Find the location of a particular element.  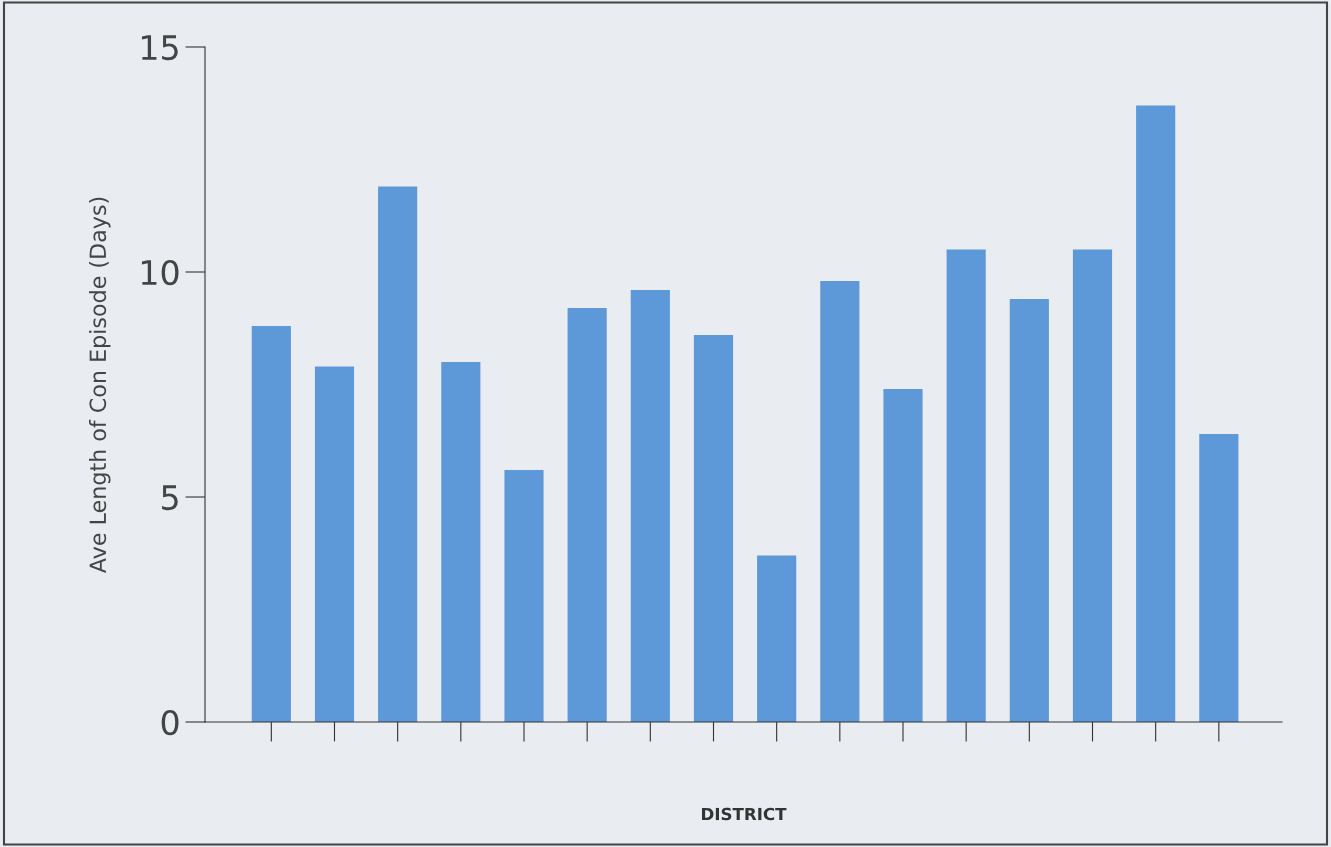

y-tick-label: 0 is located at coordinates (170, 722).